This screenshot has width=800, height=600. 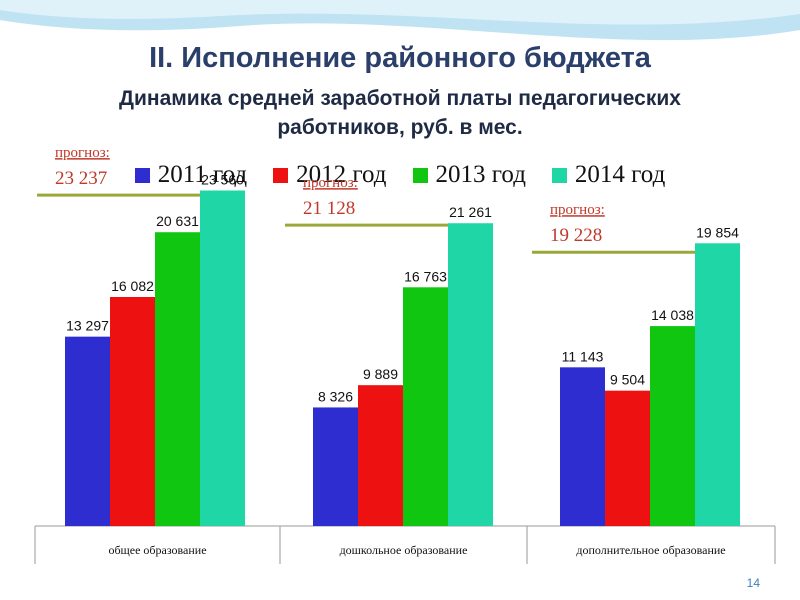 I want to click on legend-swatch-2011, so click(x=142, y=175).